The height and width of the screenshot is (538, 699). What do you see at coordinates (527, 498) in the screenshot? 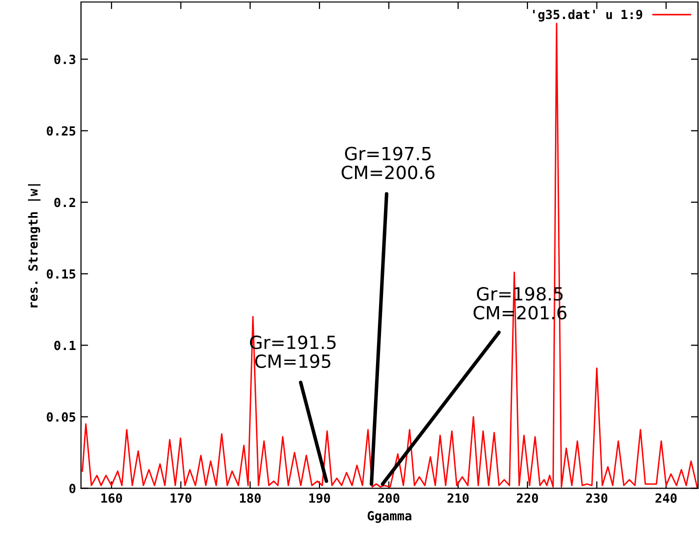
I see `x-tick-label: 220` at bounding box center [527, 498].